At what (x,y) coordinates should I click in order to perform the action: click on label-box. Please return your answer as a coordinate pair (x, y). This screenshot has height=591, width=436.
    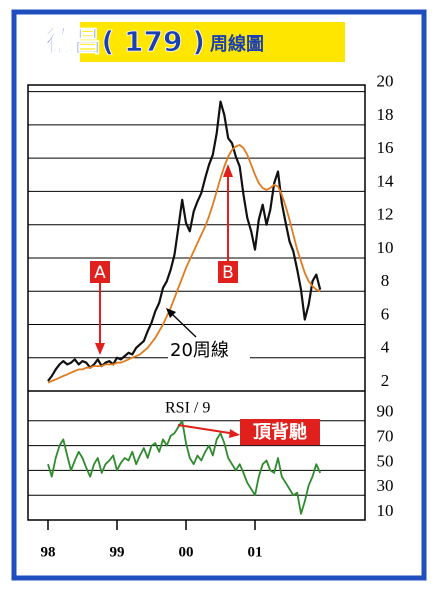
    Looking at the image, I should click on (280, 432).